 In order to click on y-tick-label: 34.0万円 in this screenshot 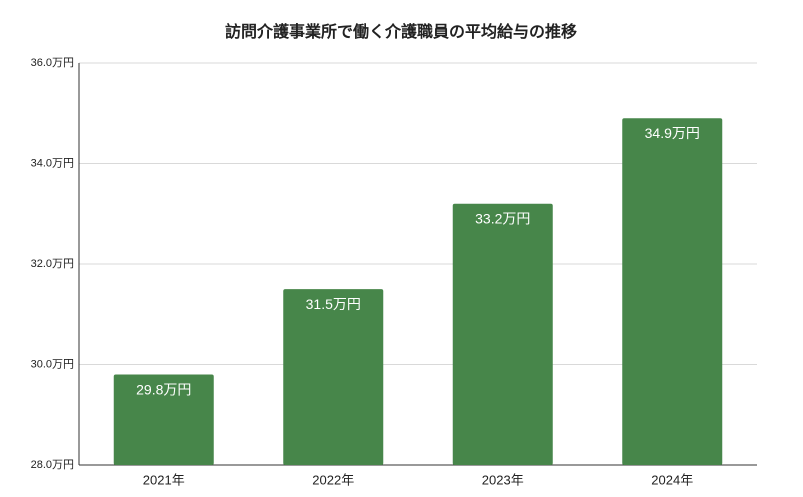, I will do `click(52, 163)`.